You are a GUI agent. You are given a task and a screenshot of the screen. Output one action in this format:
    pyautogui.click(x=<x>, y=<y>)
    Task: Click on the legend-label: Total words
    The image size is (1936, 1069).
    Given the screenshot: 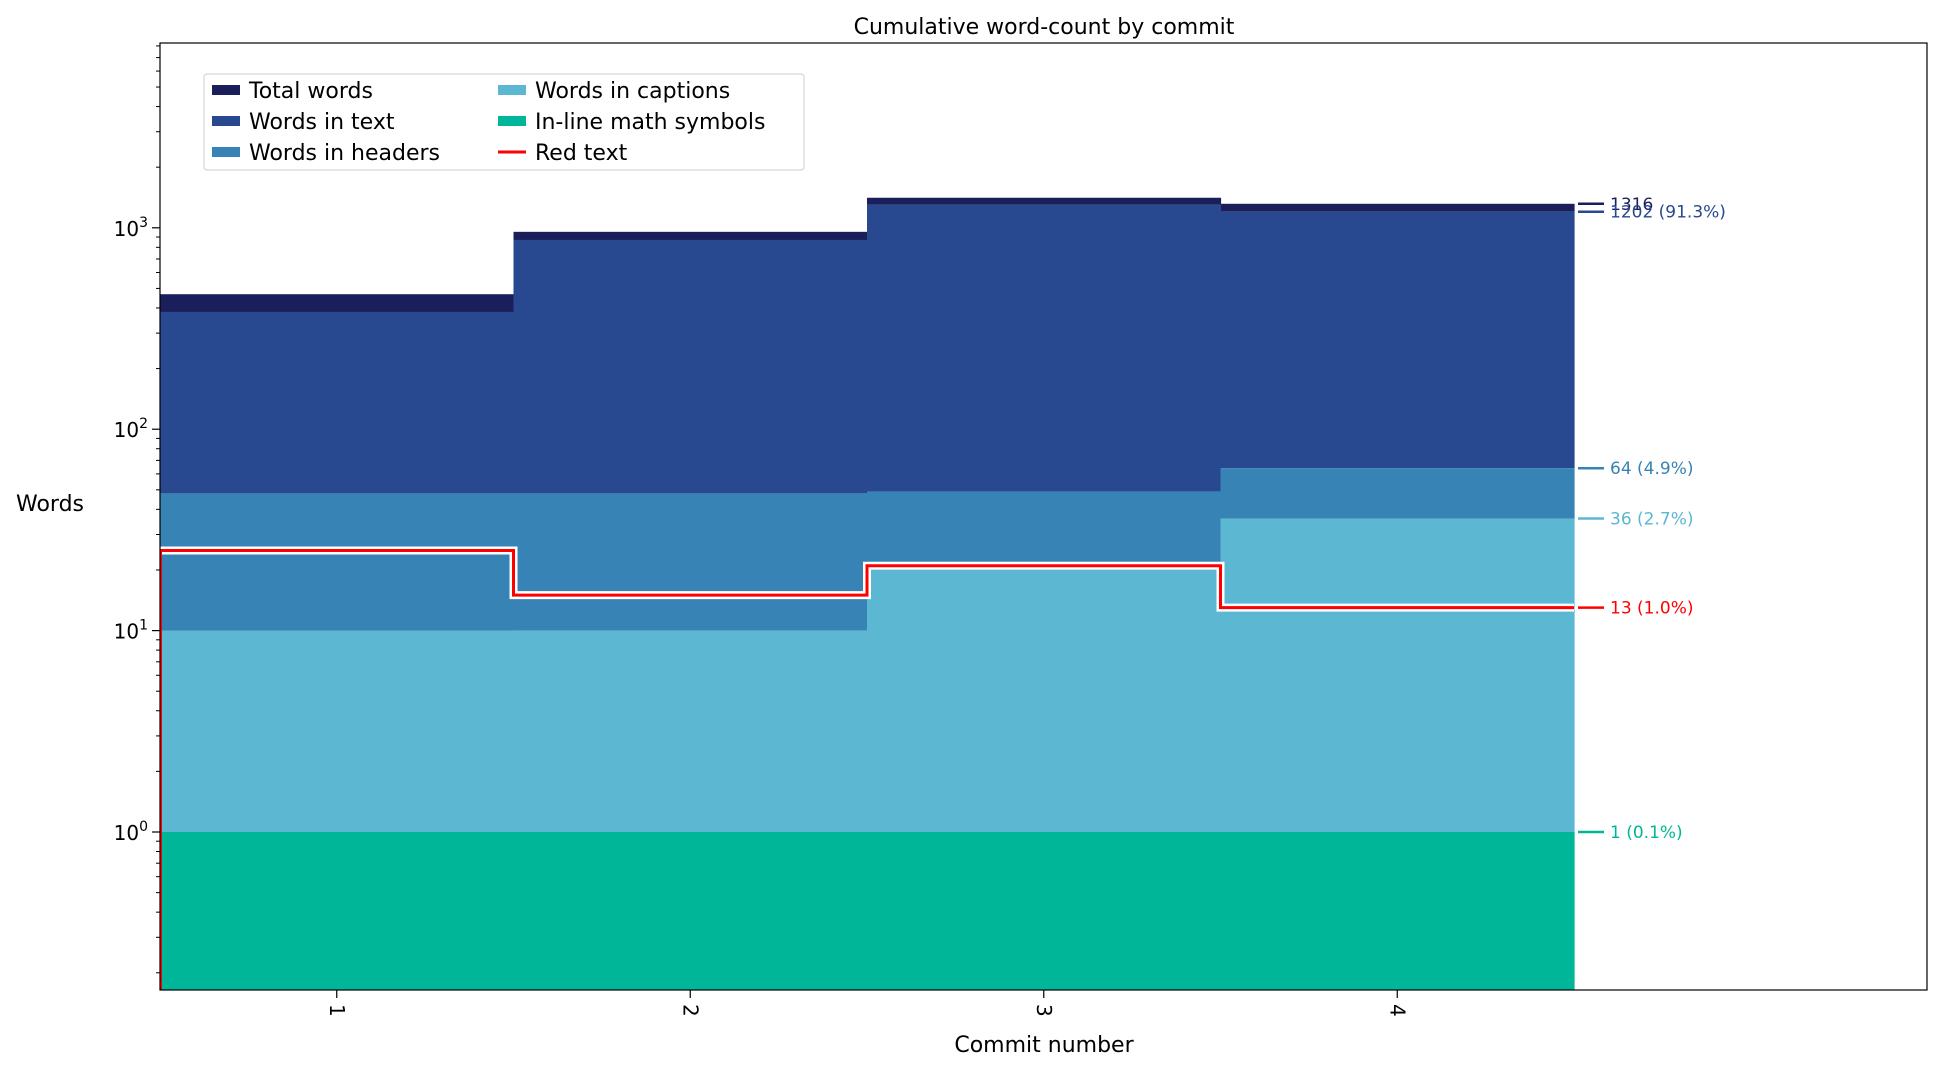 What is the action you would take?
    pyautogui.click(x=310, y=91)
    